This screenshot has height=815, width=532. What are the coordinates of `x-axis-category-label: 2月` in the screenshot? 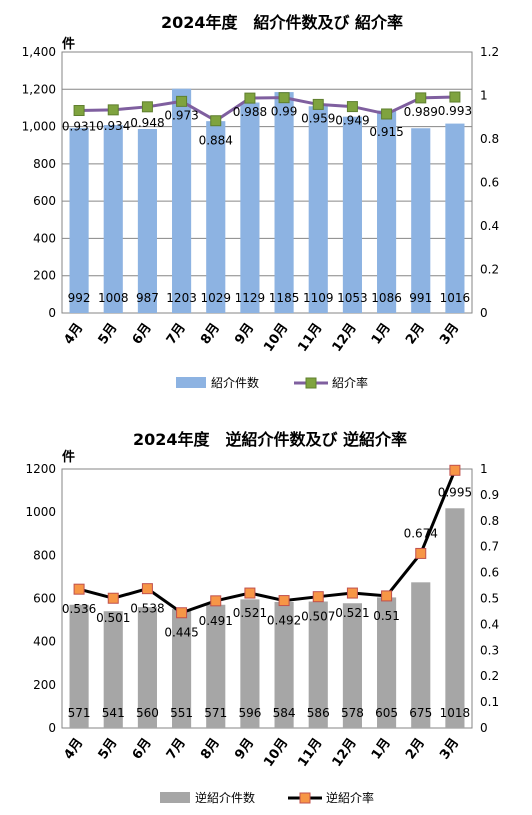 It's located at (415, 749).